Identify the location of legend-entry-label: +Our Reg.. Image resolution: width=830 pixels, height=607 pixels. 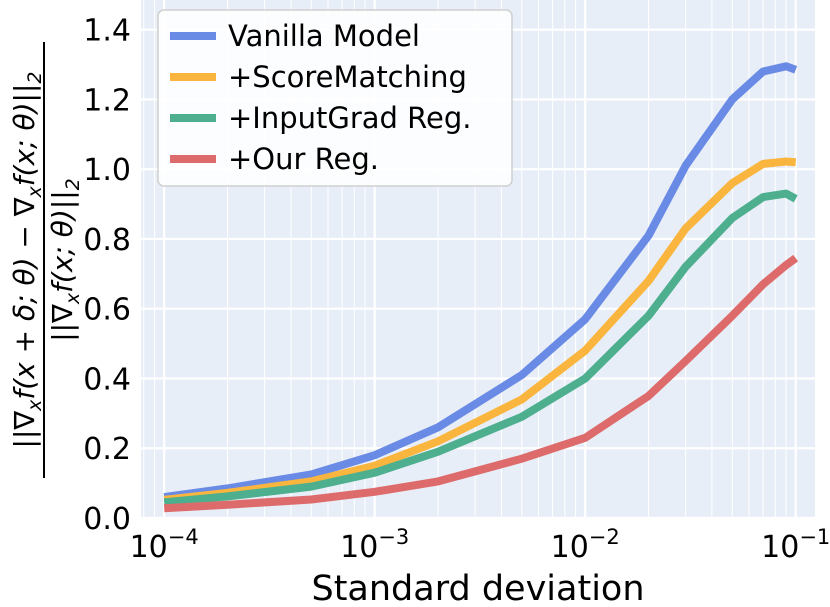
(303, 159).